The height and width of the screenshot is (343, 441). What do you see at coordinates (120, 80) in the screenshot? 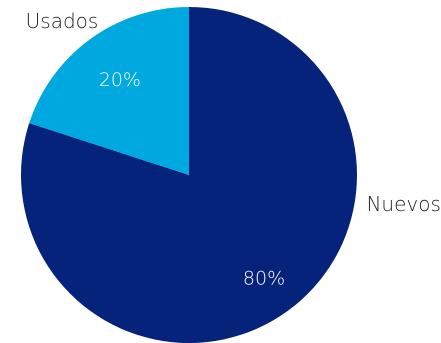
I see `slice-value-label-usados: 20%` at bounding box center [120, 80].